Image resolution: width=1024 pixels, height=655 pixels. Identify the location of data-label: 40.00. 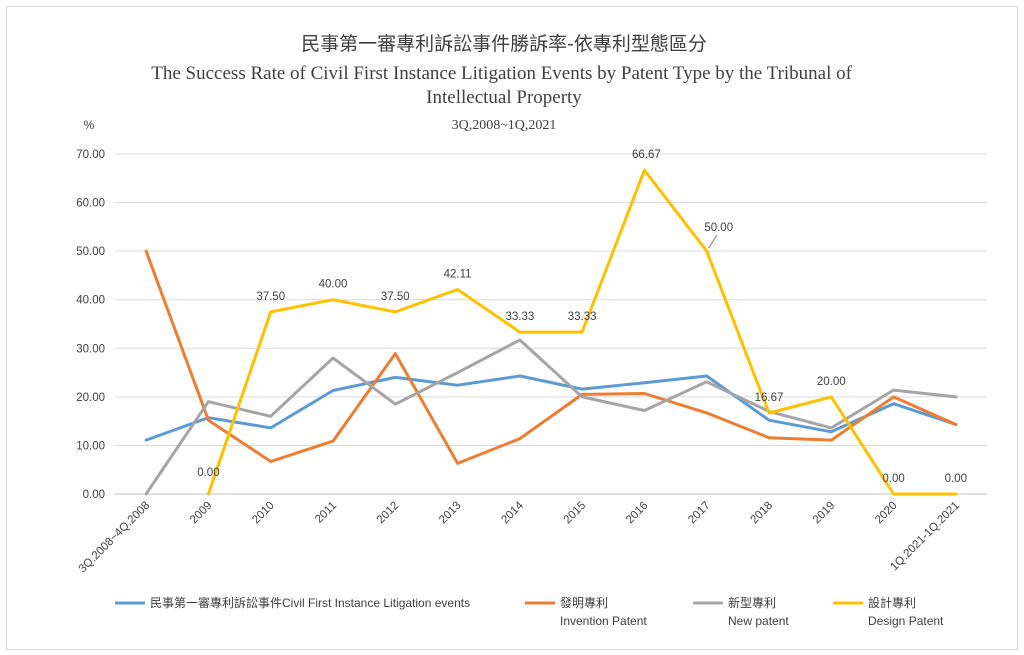
(333, 285).